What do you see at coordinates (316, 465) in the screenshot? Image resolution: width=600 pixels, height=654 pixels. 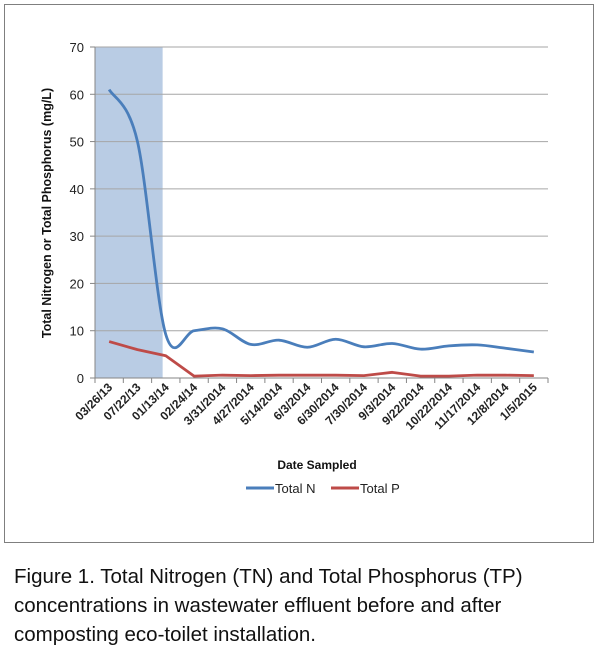 I see `x-axis-label: Date Sampled` at bounding box center [316, 465].